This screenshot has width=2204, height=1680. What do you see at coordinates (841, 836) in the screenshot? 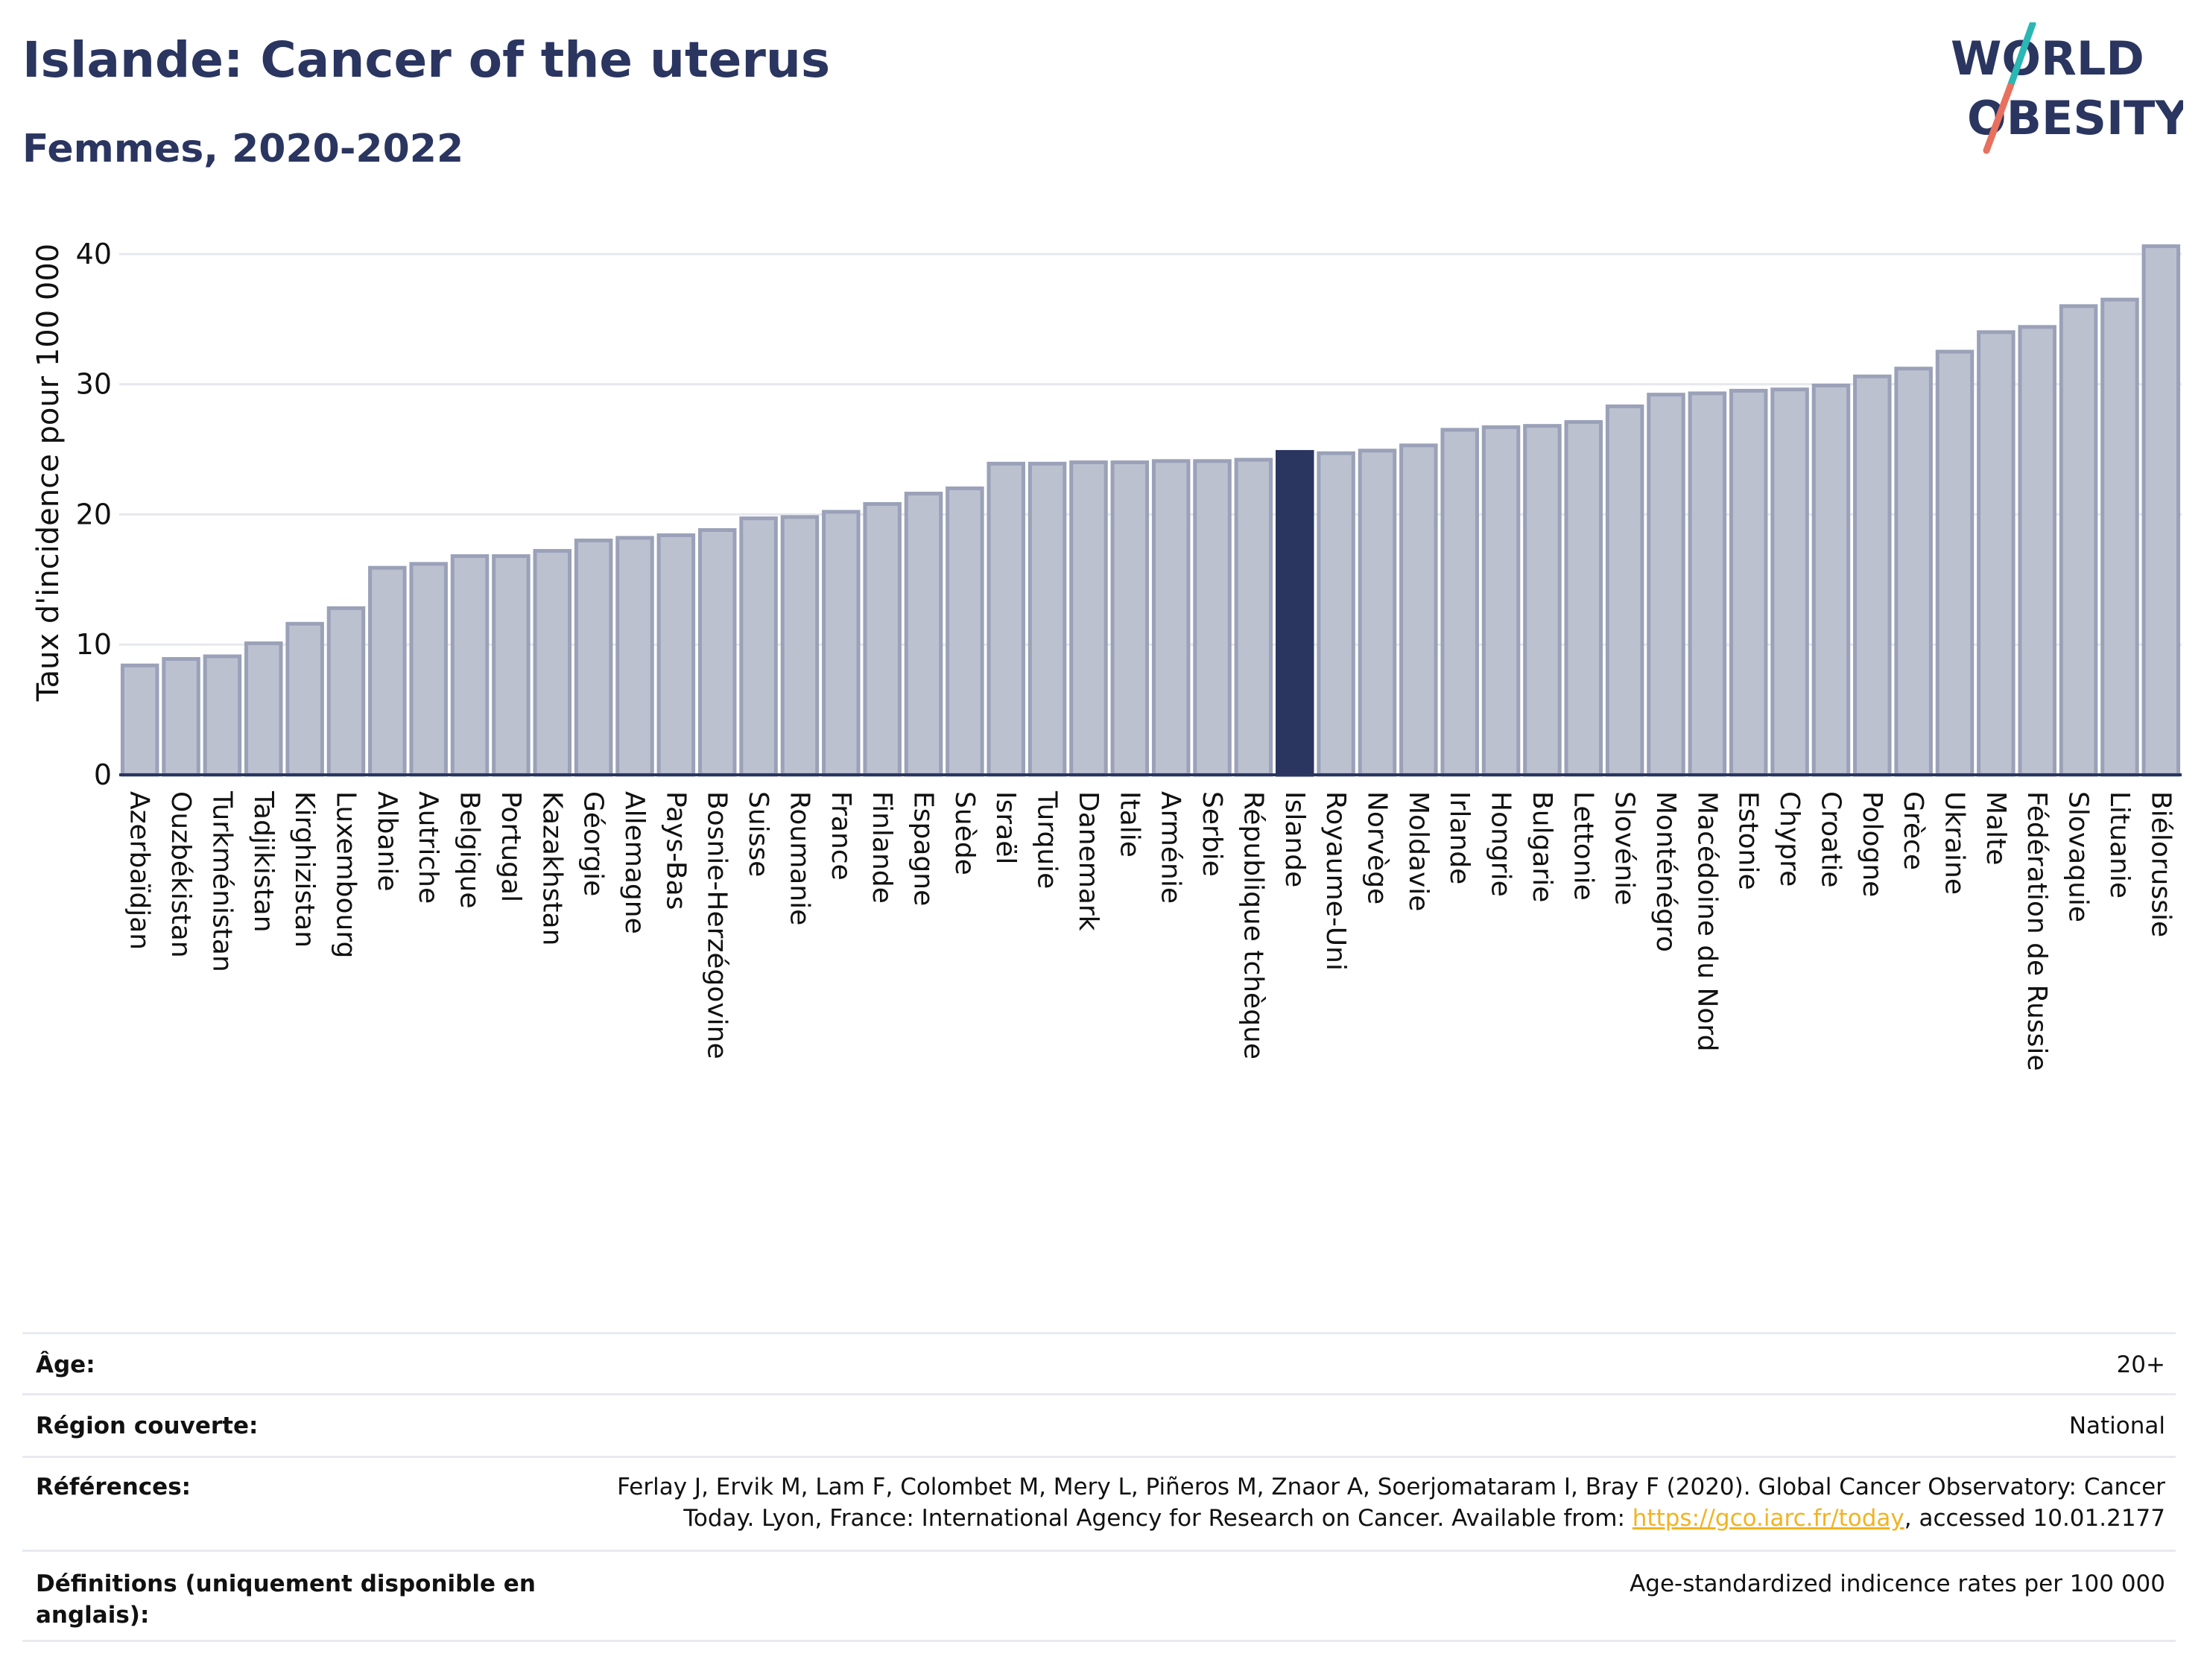
I see `x-tick-label: France` at bounding box center [841, 836].